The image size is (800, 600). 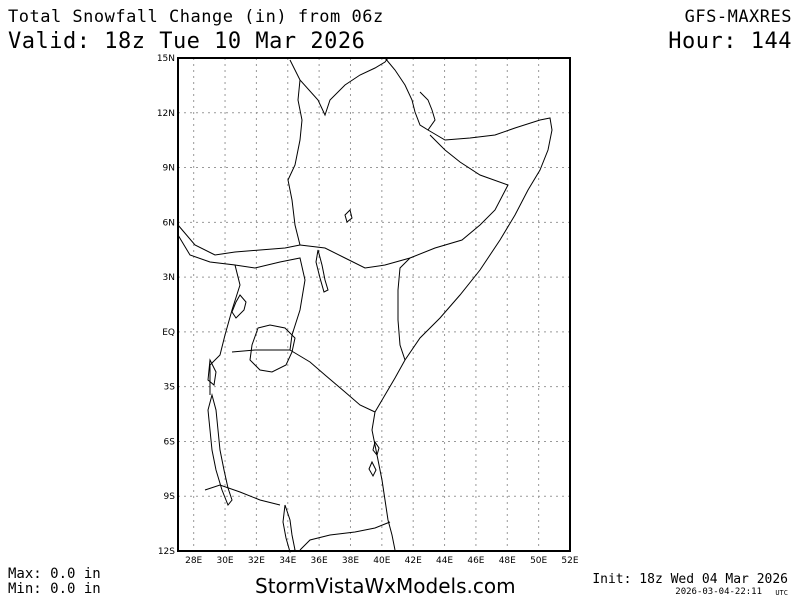 What do you see at coordinates (170, 497) in the screenshot?
I see `lat-tick-label: 9S` at bounding box center [170, 497].